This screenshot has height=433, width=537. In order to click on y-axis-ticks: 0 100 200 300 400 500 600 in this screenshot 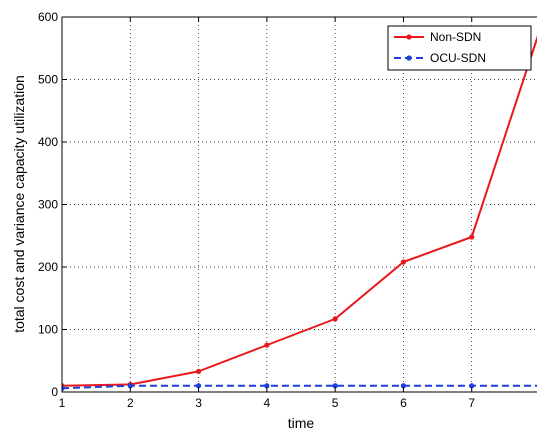, I will do `click(52, 204)`.